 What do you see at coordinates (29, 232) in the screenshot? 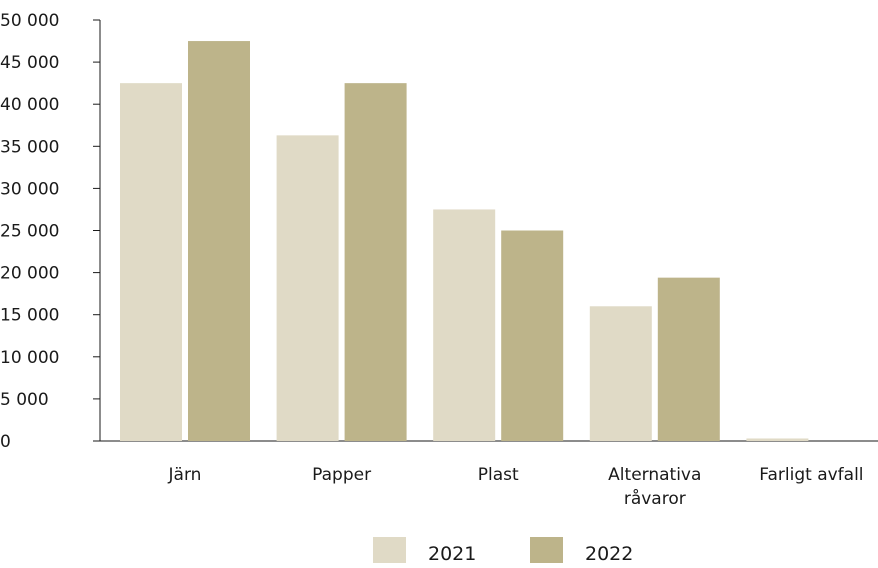
I see `y-tick-label: 25 000` at bounding box center [29, 232].